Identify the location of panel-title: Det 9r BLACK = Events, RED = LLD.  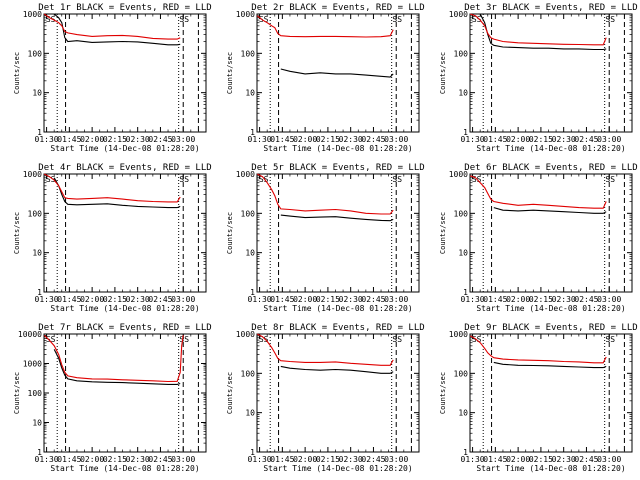
(550, 328).